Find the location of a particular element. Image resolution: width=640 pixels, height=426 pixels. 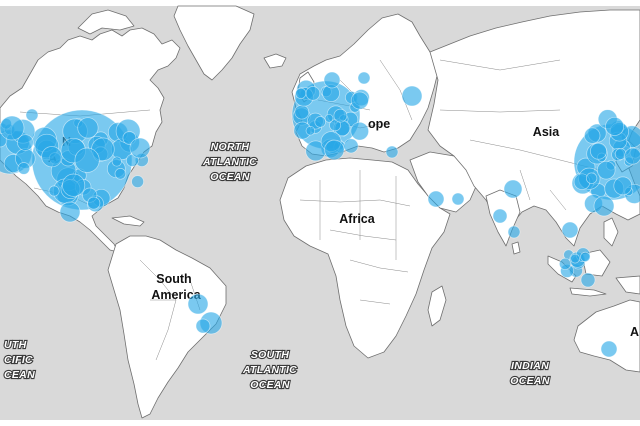

landmass-madagascar is located at coordinates (437, 306).